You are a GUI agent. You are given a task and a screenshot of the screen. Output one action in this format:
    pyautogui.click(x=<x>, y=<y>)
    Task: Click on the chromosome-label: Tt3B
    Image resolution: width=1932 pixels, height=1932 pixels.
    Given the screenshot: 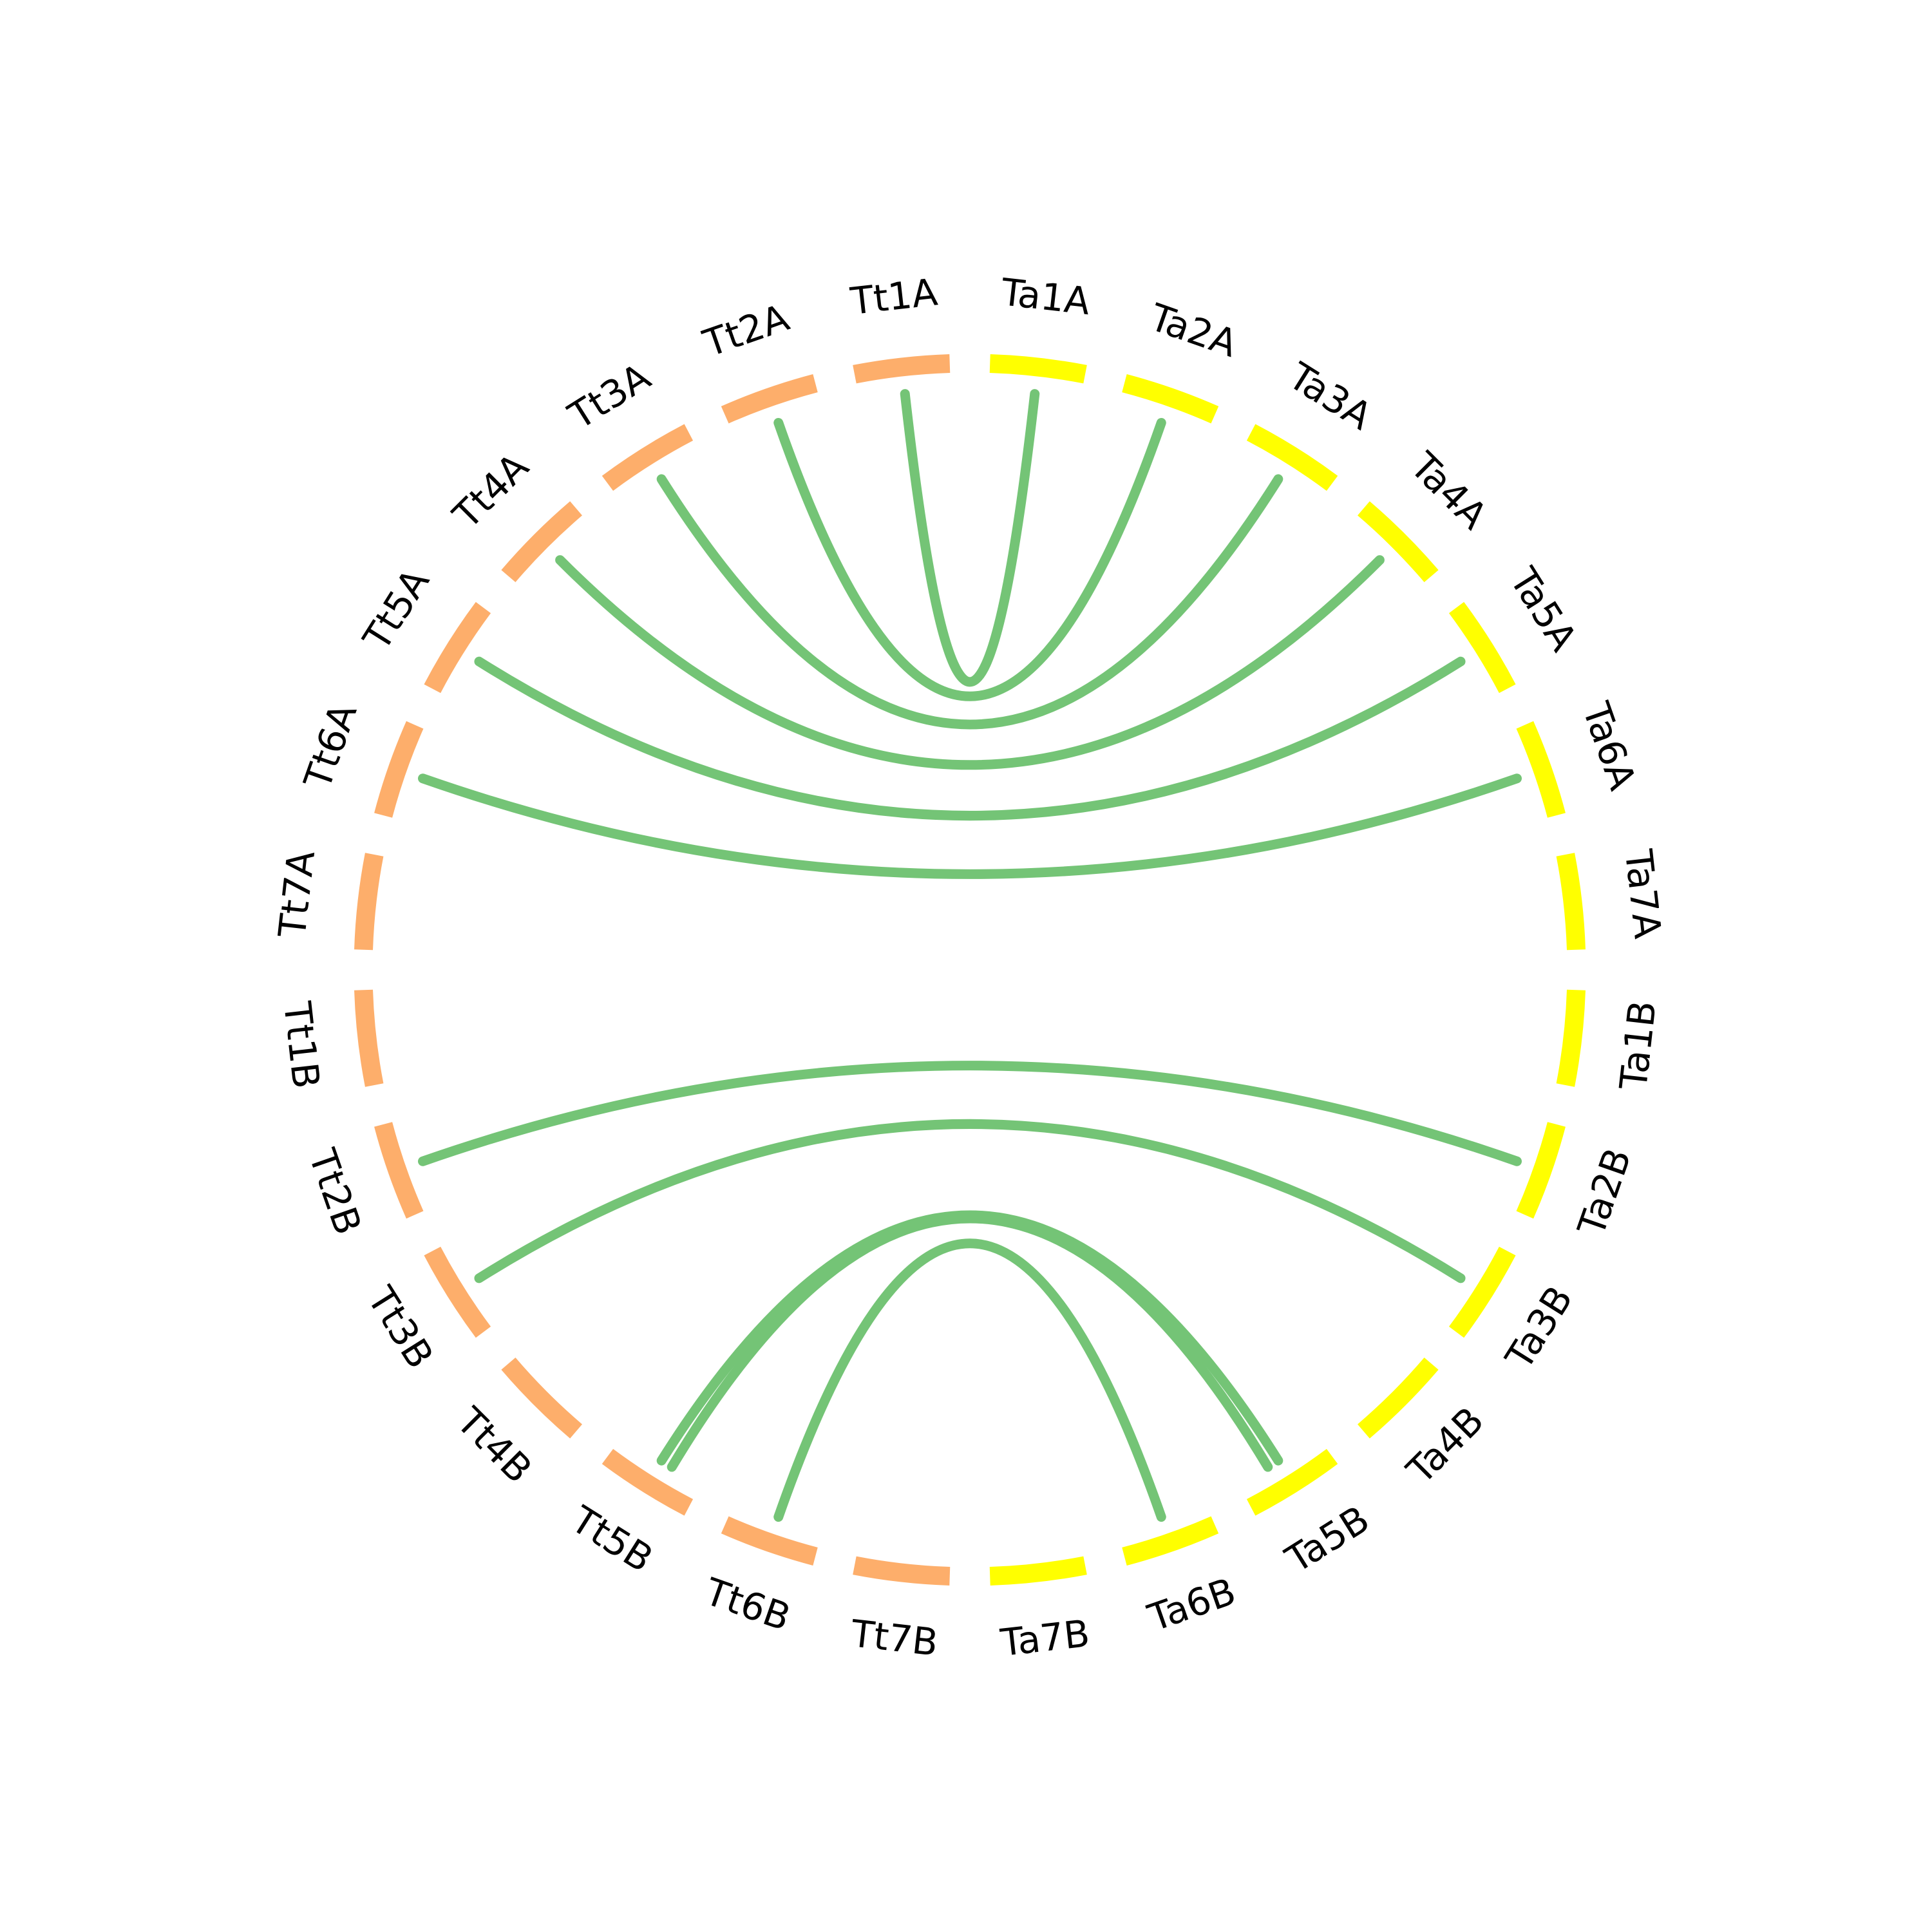 What is the action you would take?
    pyautogui.click(x=400, y=1327)
    